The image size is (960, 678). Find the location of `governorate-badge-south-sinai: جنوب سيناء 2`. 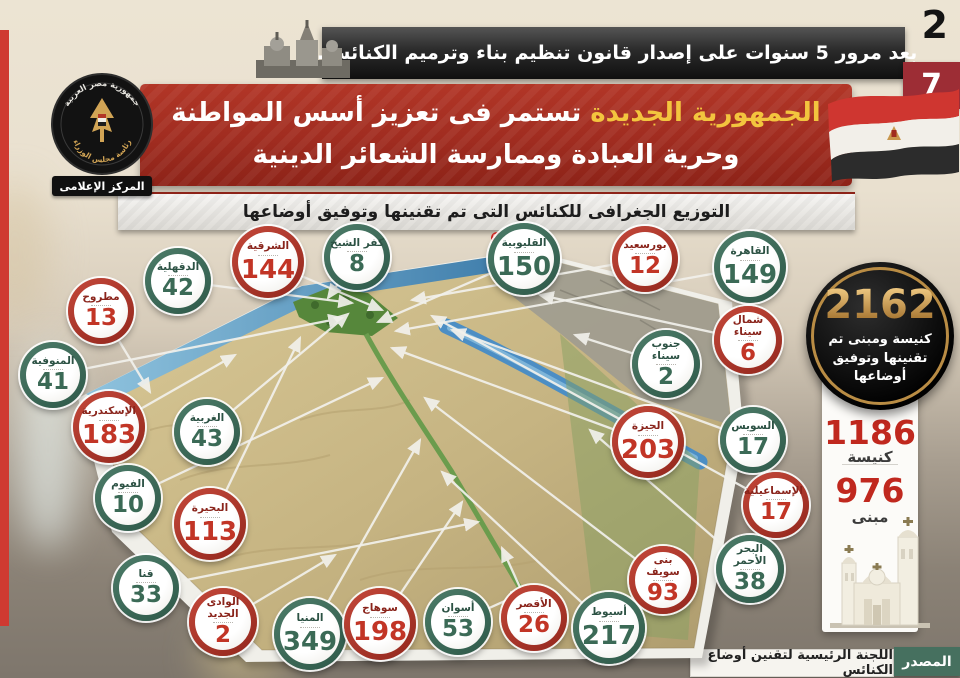

governorate-badge-south-sinai: جنوب سيناء 2 is located at coordinates (666, 364).